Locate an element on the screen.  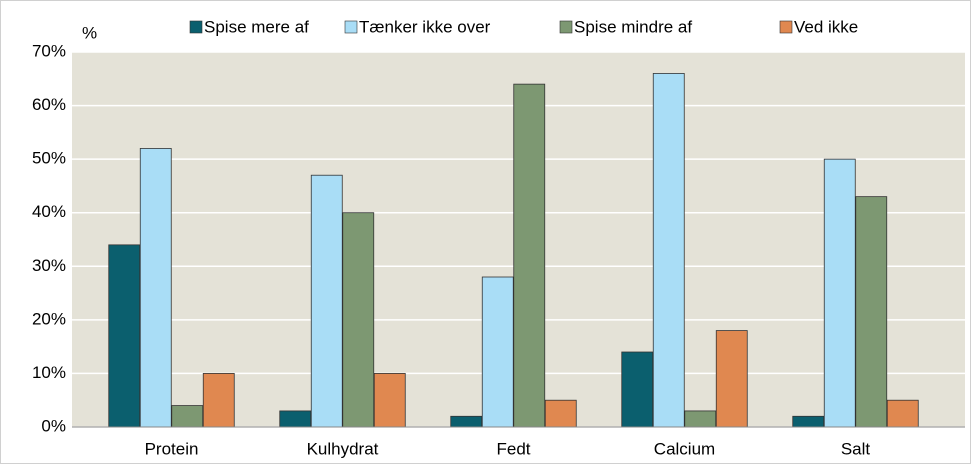
y-tick-label: 40% is located at coordinates (49, 211).